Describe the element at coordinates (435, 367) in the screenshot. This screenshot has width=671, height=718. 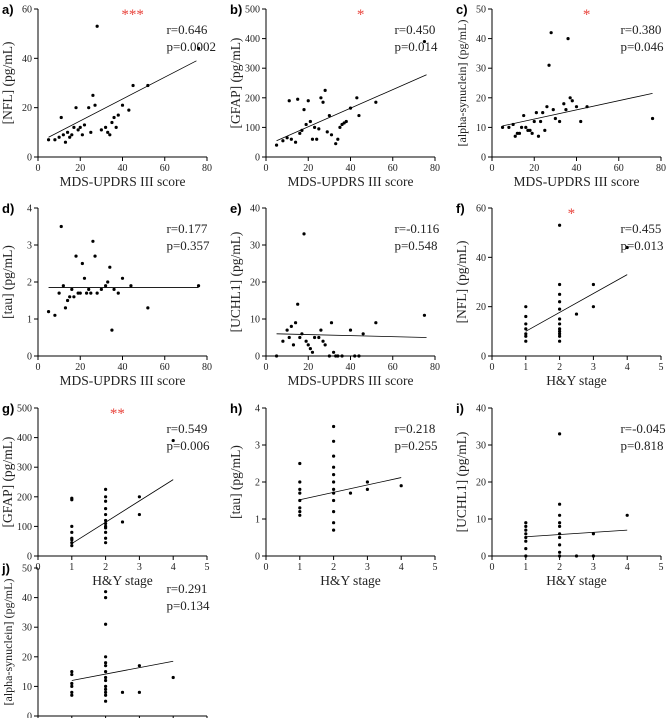
I see `x-tick-label: 80` at that location.